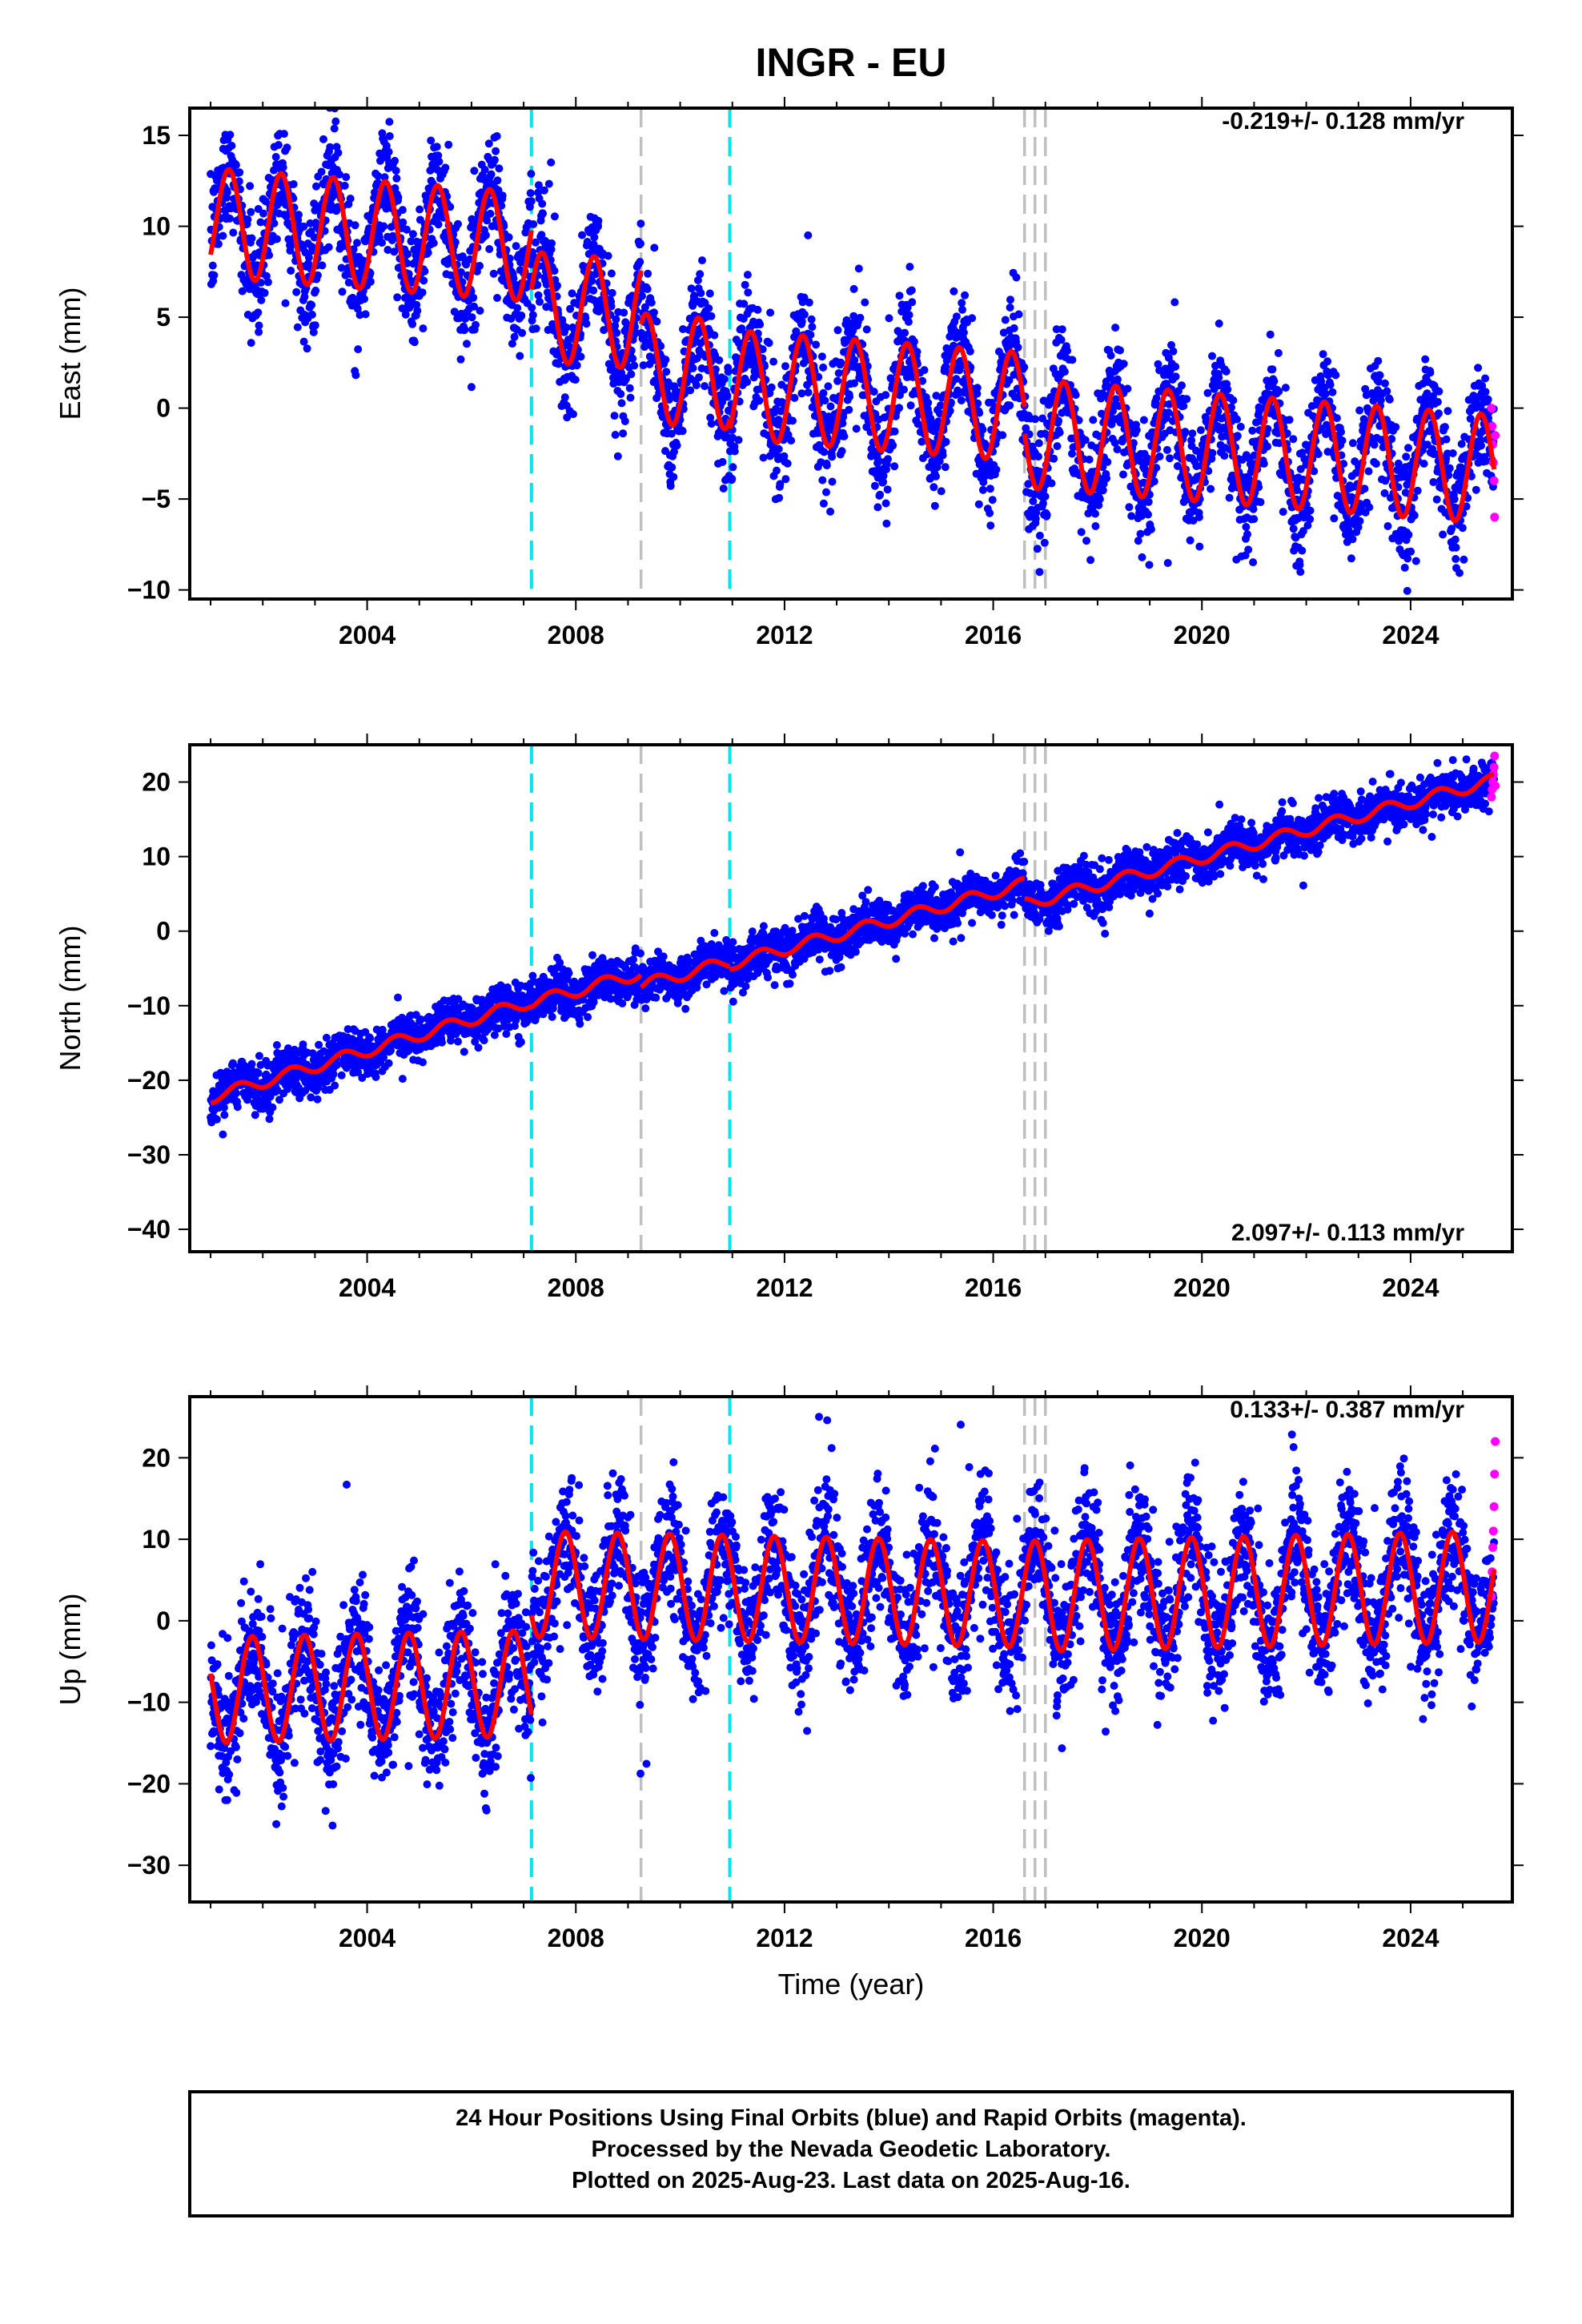 The image size is (1582, 2324). I want to click on y-axis-label: East (mm), so click(70, 353).